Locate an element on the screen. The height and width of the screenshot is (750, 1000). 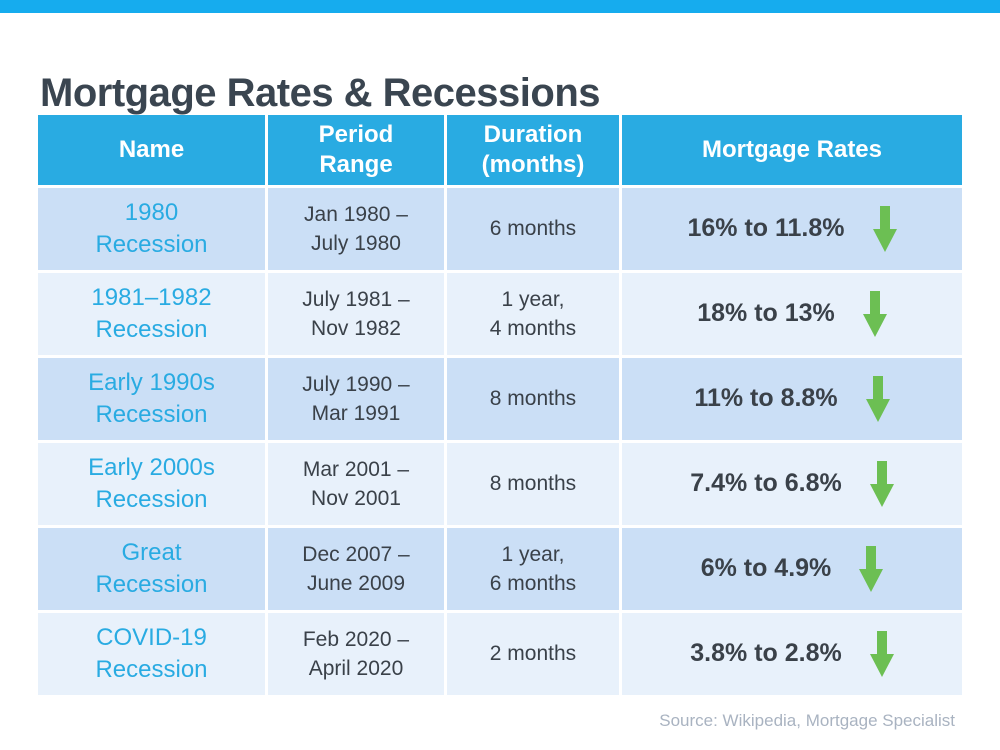
table-row-cell-name: 1980 Recession is located at coordinates (151, 229).